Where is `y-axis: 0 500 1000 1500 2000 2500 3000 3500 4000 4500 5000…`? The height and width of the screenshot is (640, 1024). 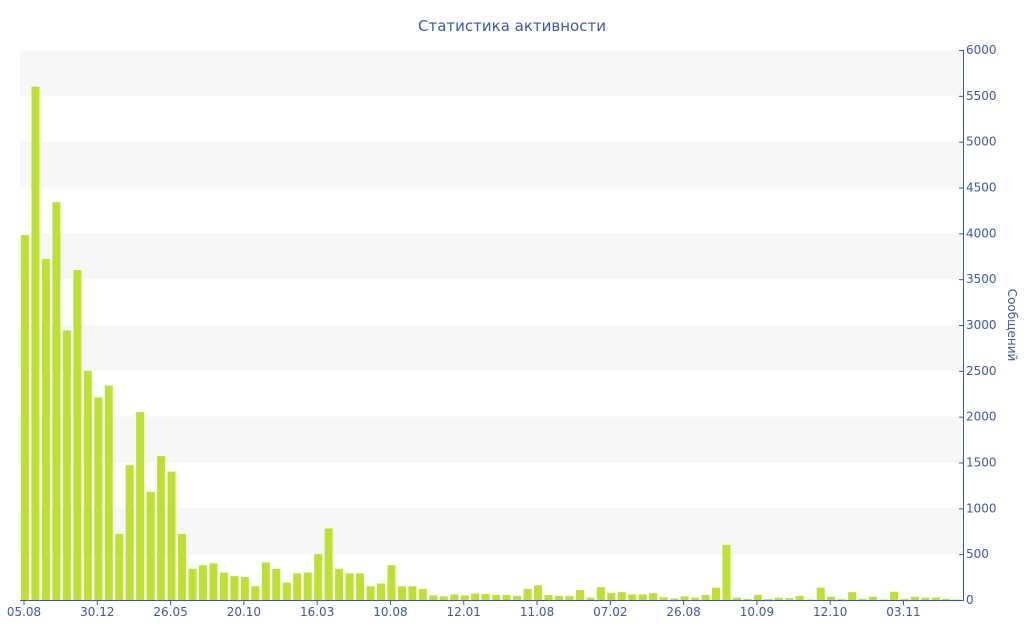 y-axis: 0 500 1000 1500 2000 2500 3000 3500 4000 4500 5000… is located at coordinates (978, 325).